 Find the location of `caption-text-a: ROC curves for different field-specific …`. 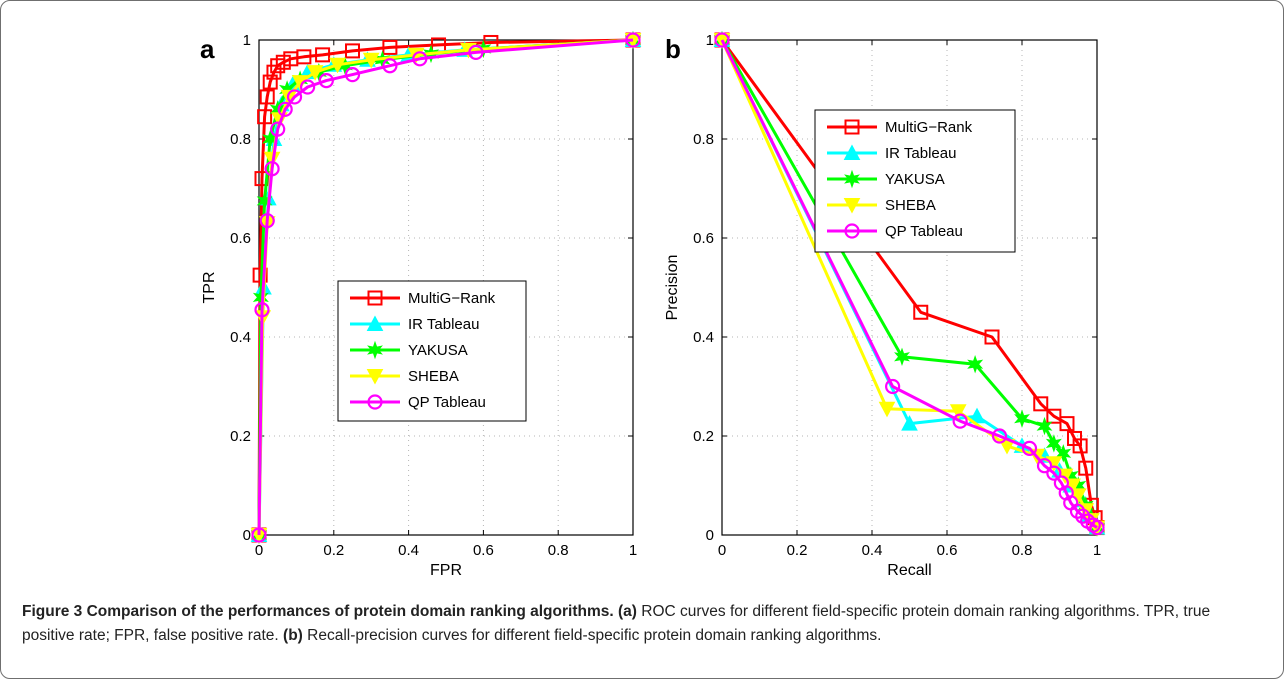

caption-text-a: ROC curves for different field-specific … is located at coordinates (616, 623).